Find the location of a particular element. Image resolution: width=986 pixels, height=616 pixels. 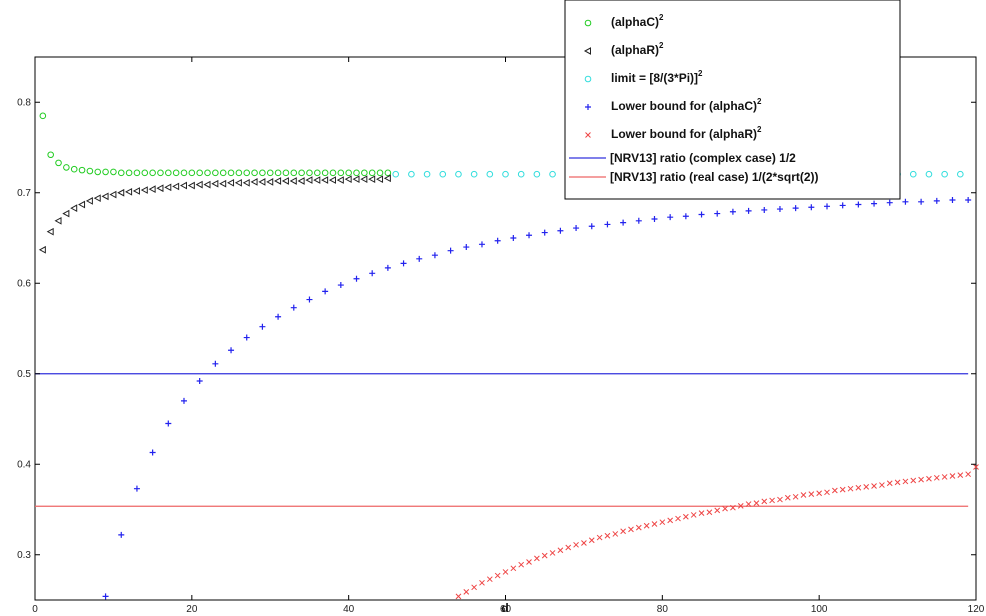

y-tick-label: 0.5 is located at coordinates (24, 374).